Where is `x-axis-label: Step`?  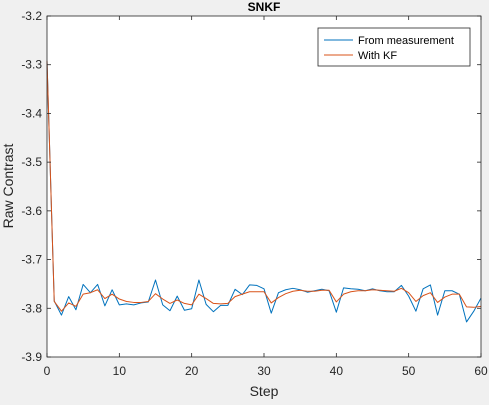 x-axis-label: Step is located at coordinates (264, 391).